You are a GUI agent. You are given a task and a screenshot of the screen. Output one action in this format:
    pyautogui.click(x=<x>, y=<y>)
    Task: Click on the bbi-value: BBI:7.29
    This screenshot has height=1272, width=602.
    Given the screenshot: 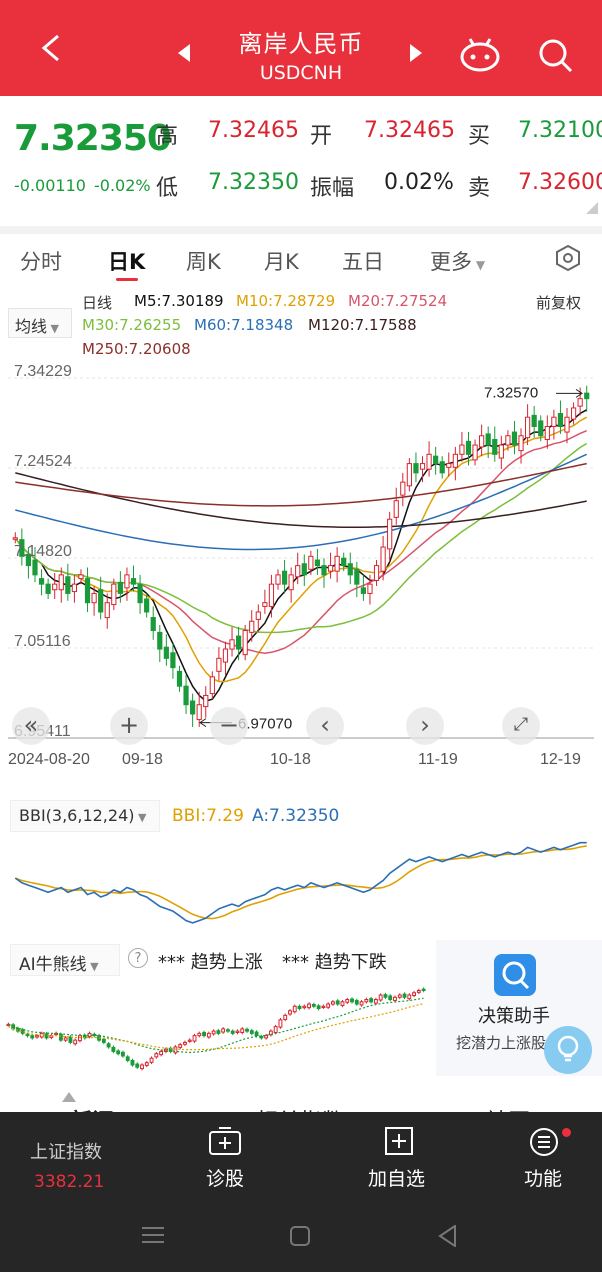 What is the action you would take?
    pyautogui.click(x=208, y=816)
    